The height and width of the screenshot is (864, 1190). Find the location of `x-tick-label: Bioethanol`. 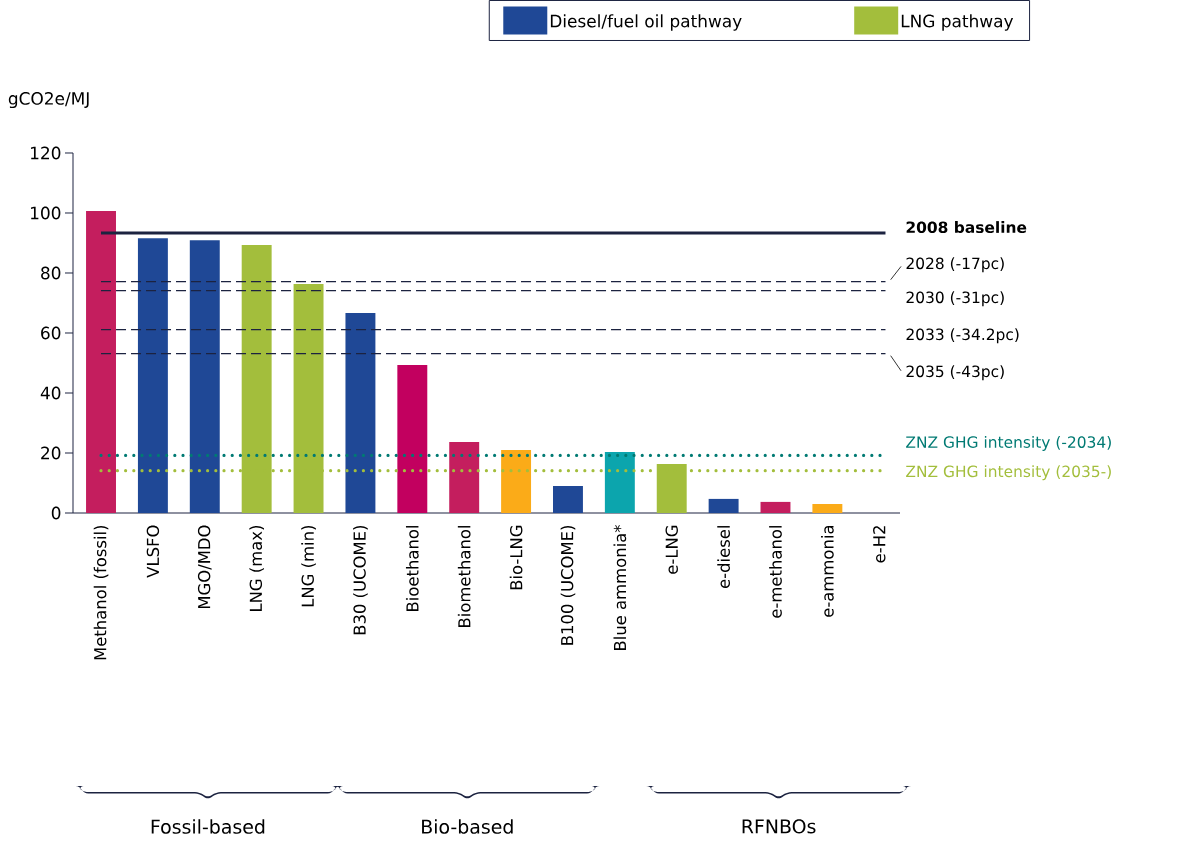

x-tick-label: Bioethanol is located at coordinates (412, 568).